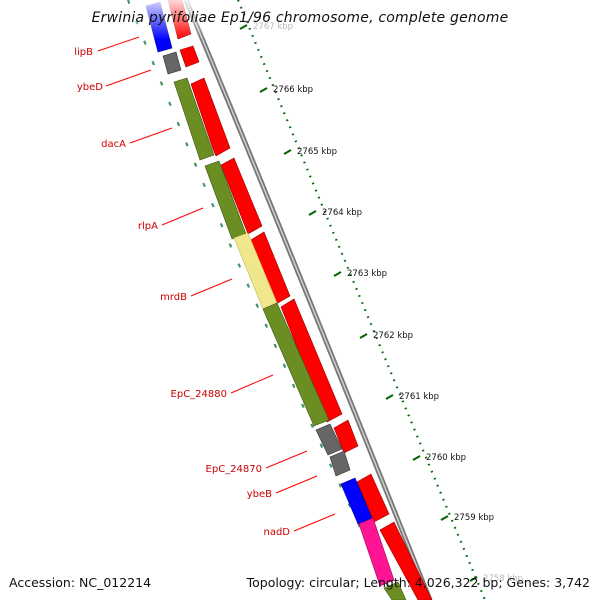 This screenshot has width=600, height=600. I want to click on scale-tick-label: 2763 kbp, so click(367, 274).